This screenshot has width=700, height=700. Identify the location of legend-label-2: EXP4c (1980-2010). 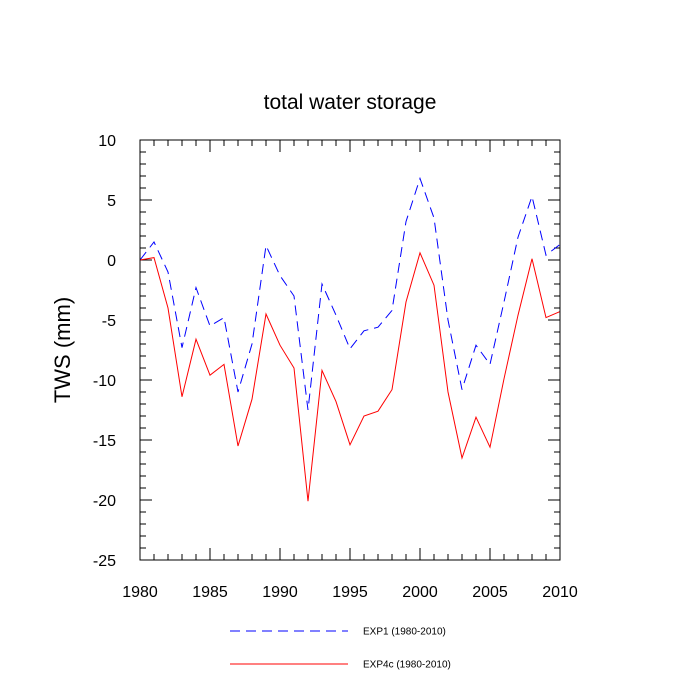
(407, 665).